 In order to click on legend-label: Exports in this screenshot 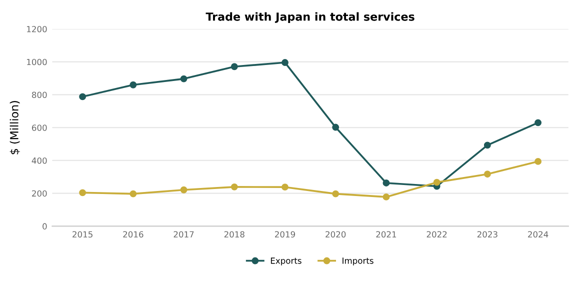, I will do `click(286, 262)`.